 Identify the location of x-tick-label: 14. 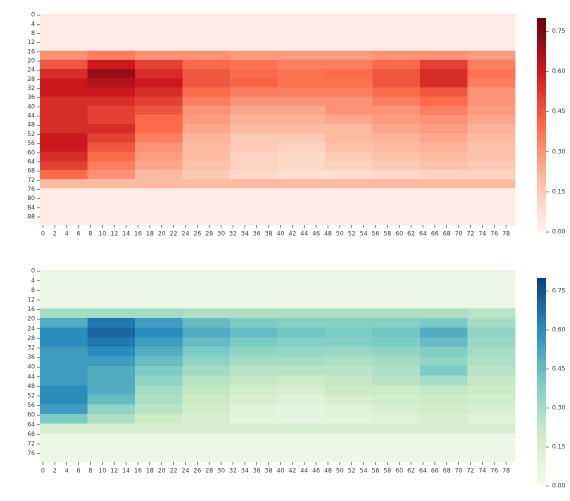
(126, 471).